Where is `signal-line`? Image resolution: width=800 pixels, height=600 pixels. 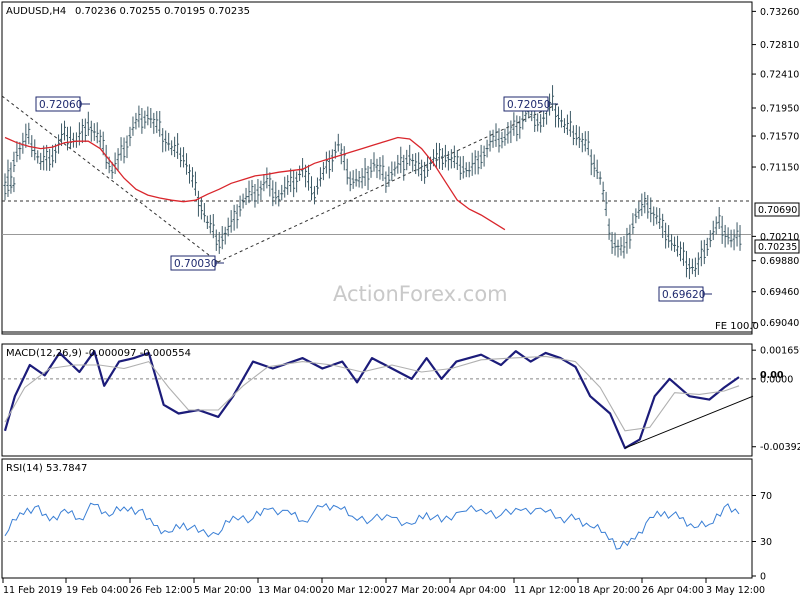
signal-line is located at coordinates (372, 393).